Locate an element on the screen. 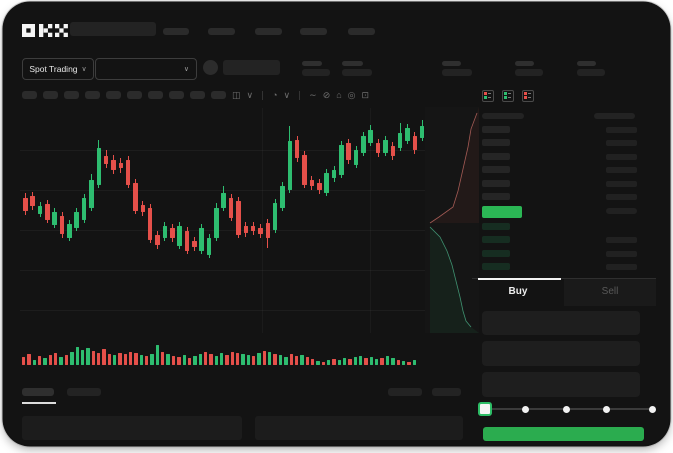  orderbook-view-toggles is located at coordinates (508, 96).